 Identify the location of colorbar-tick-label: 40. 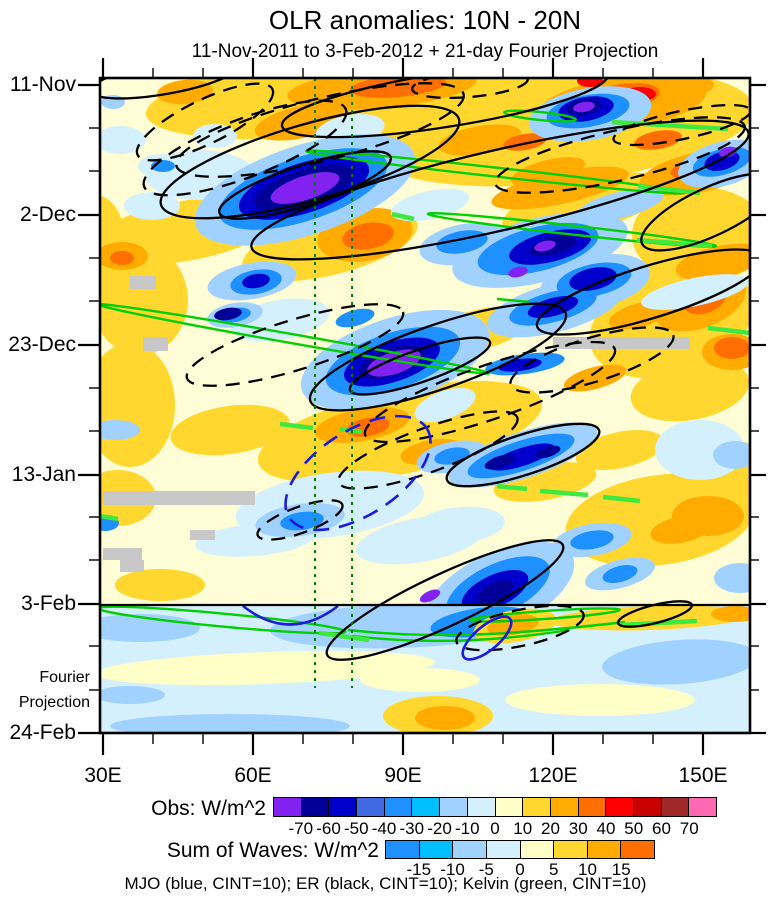
(606, 828).